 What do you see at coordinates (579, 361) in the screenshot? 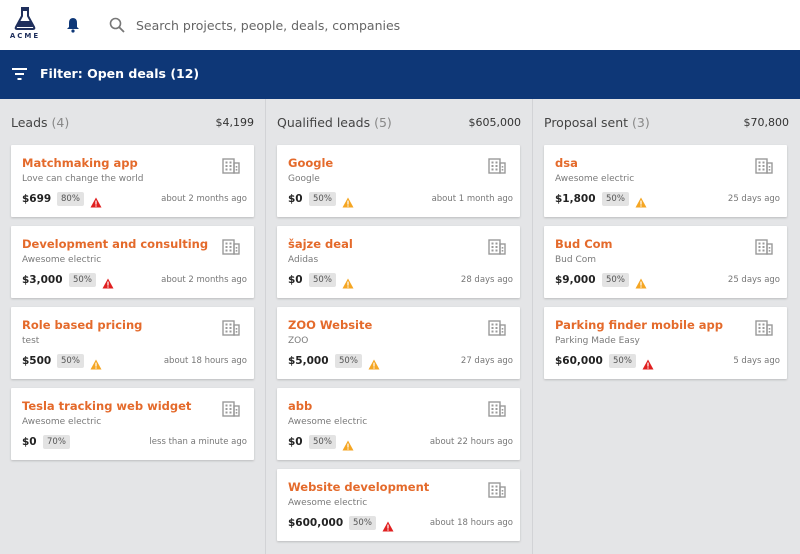
I see `deal-value: $60,000` at bounding box center [579, 361].